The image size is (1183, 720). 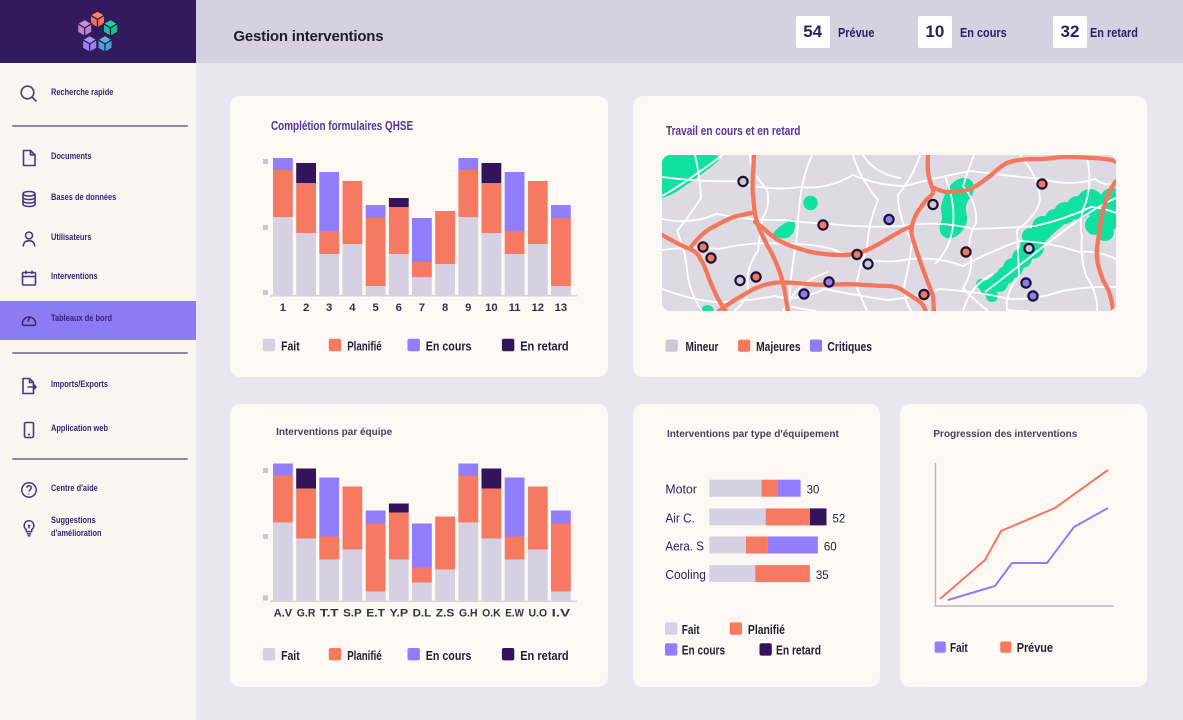 I want to click on svg-text: 60, so click(x=830, y=547).